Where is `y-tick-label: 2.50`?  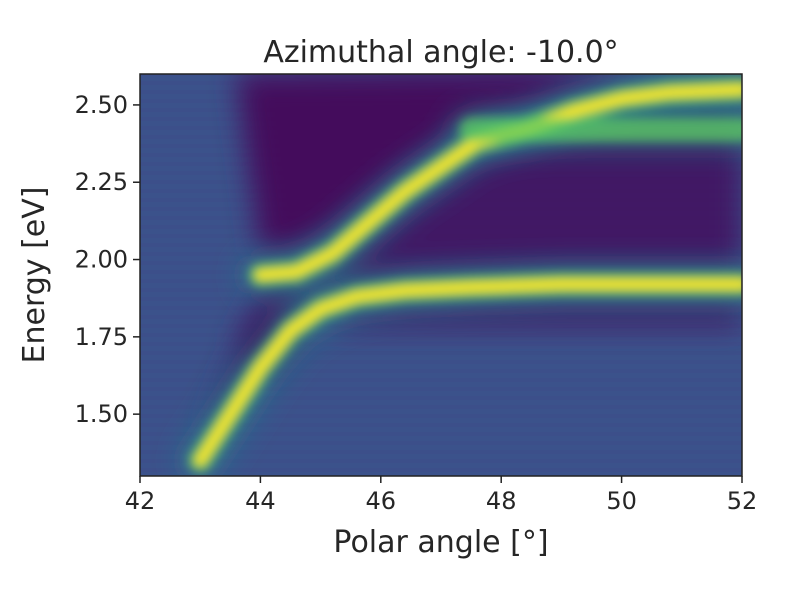
y-tick-label: 2.50 is located at coordinates (101, 105).